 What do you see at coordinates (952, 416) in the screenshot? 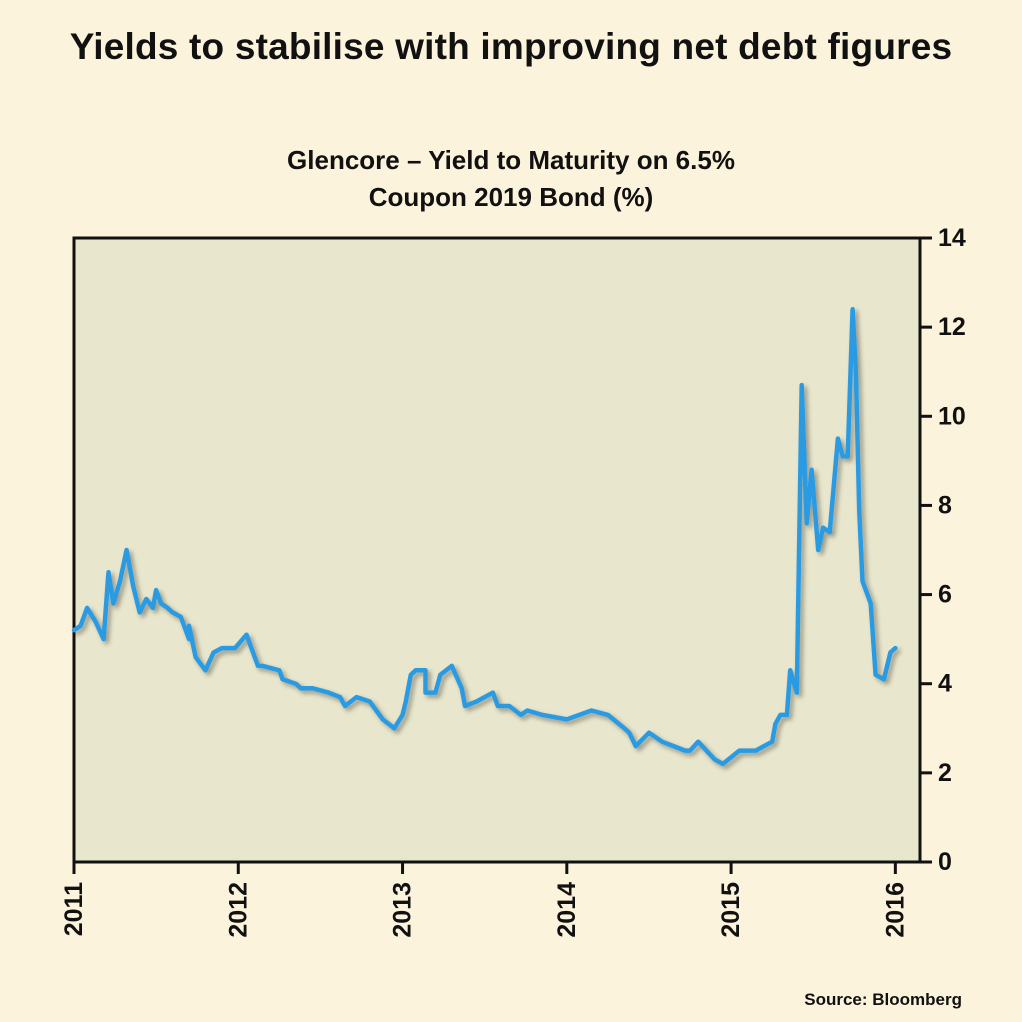
I see `y-tick-label: 10` at bounding box center [952, 416].